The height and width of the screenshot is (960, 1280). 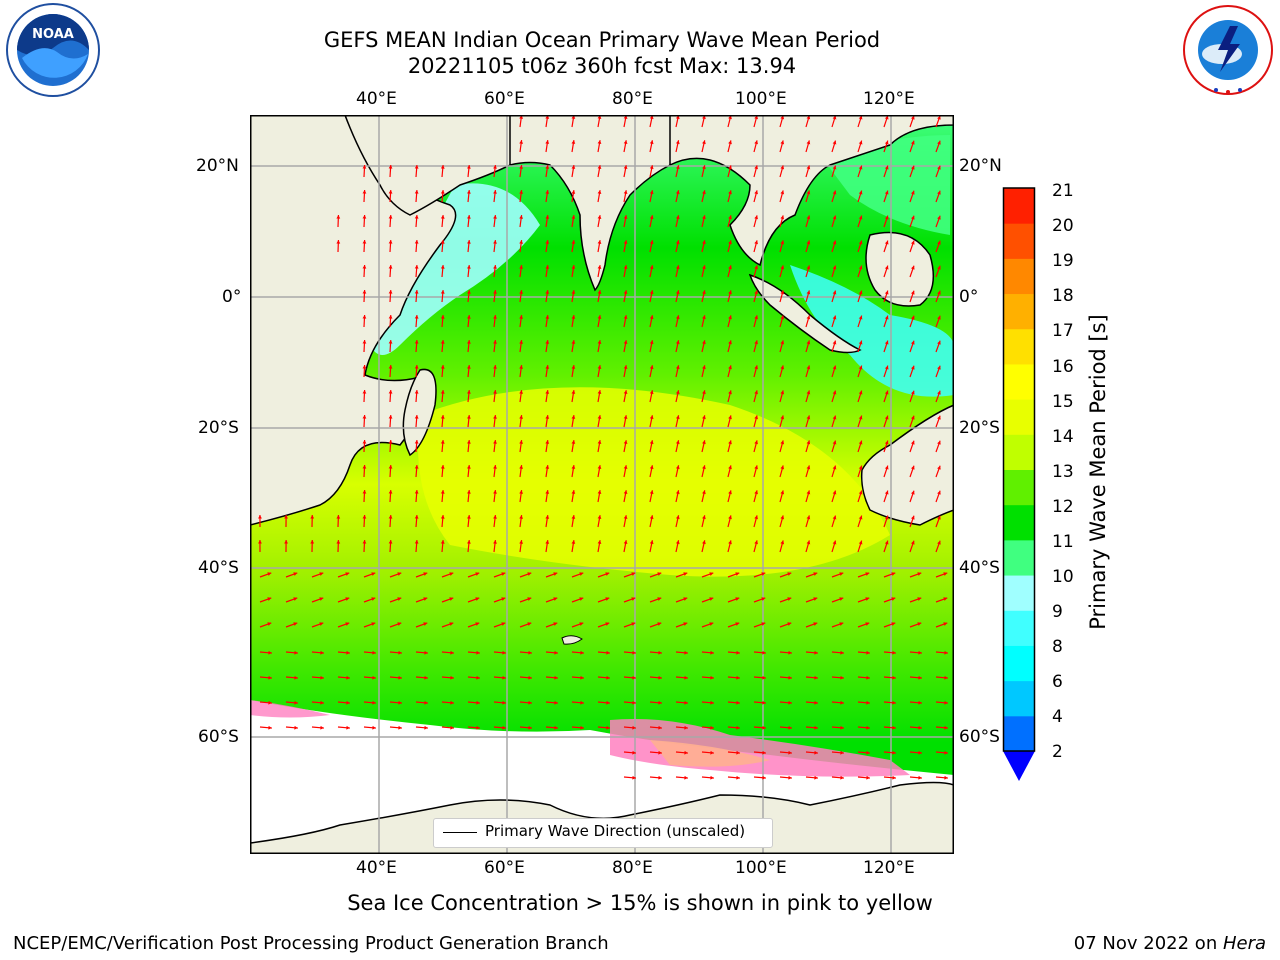 I want to click on cb-tick-9: 9, so click(x=1057, y=612).